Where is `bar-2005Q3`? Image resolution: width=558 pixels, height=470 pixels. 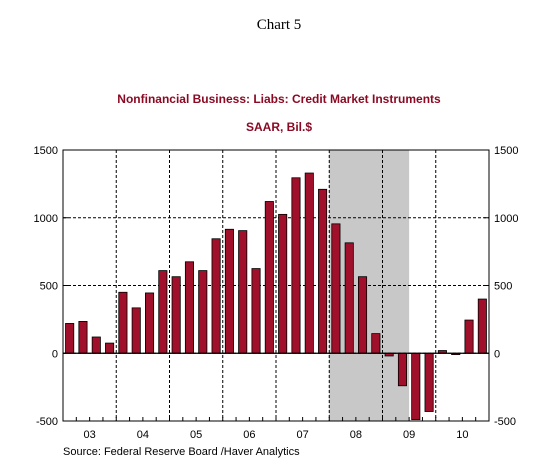
bar-2005Q3 is located at coordinates (203, 312).